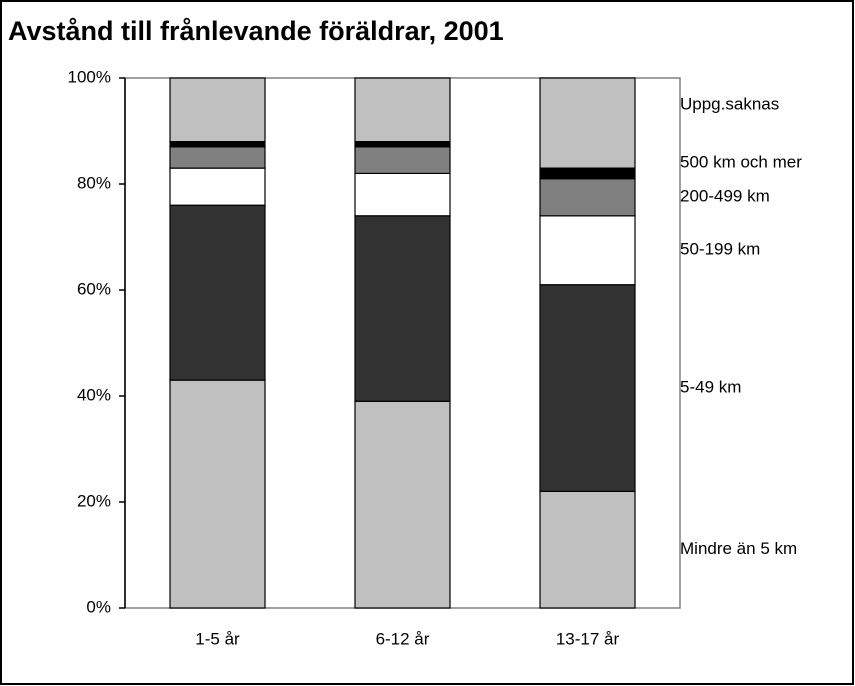  What do you see at coordinates (725, 196) in the screenshot?
I see `series-label: 200-499 km` at bounding box center [725, 196].